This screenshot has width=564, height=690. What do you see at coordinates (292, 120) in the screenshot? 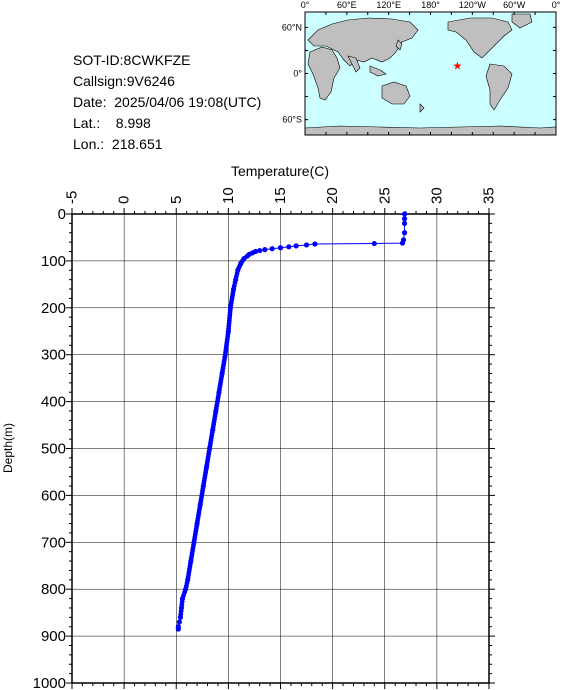
I see `map-lat-label: 60°S` at bounding box center [292, 120].